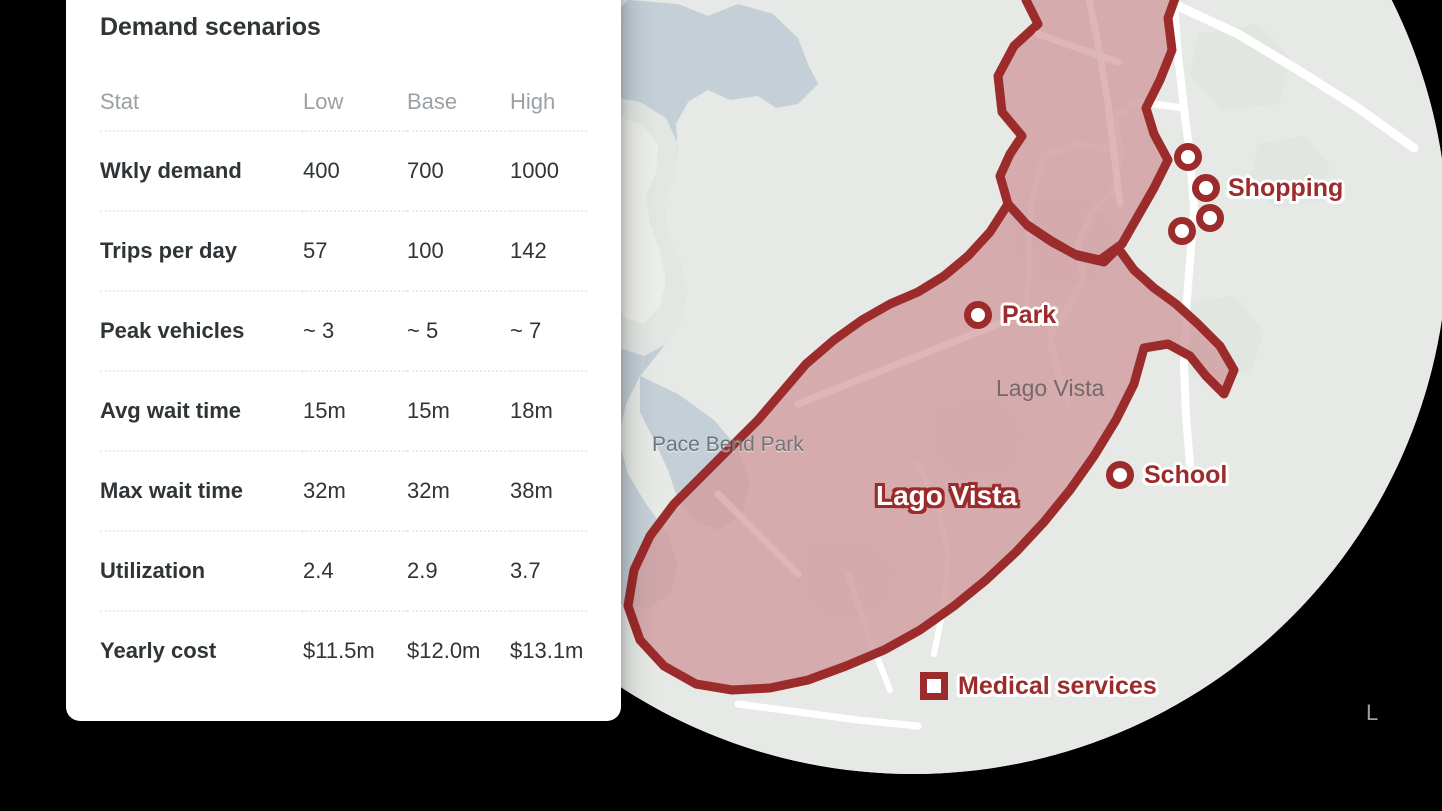 The height and width of the screenshot is (811, 1442). What do you see at coordinates (355, 650) in the screenshot?
I see `cell-low: $11.5m` at bounding box center [355, 650].